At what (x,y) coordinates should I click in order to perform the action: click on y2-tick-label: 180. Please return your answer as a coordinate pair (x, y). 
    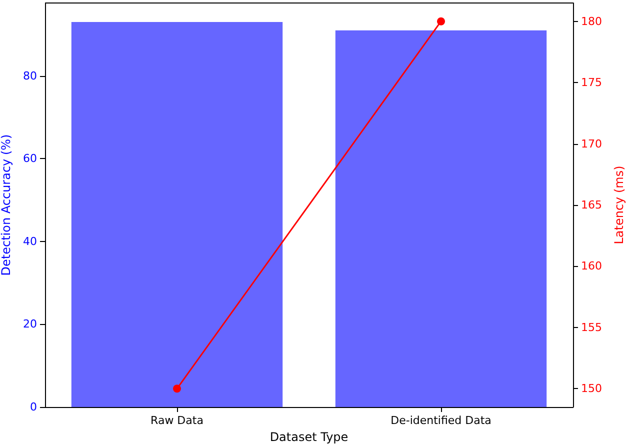
    Looking at the image, I should click on (591, 21).